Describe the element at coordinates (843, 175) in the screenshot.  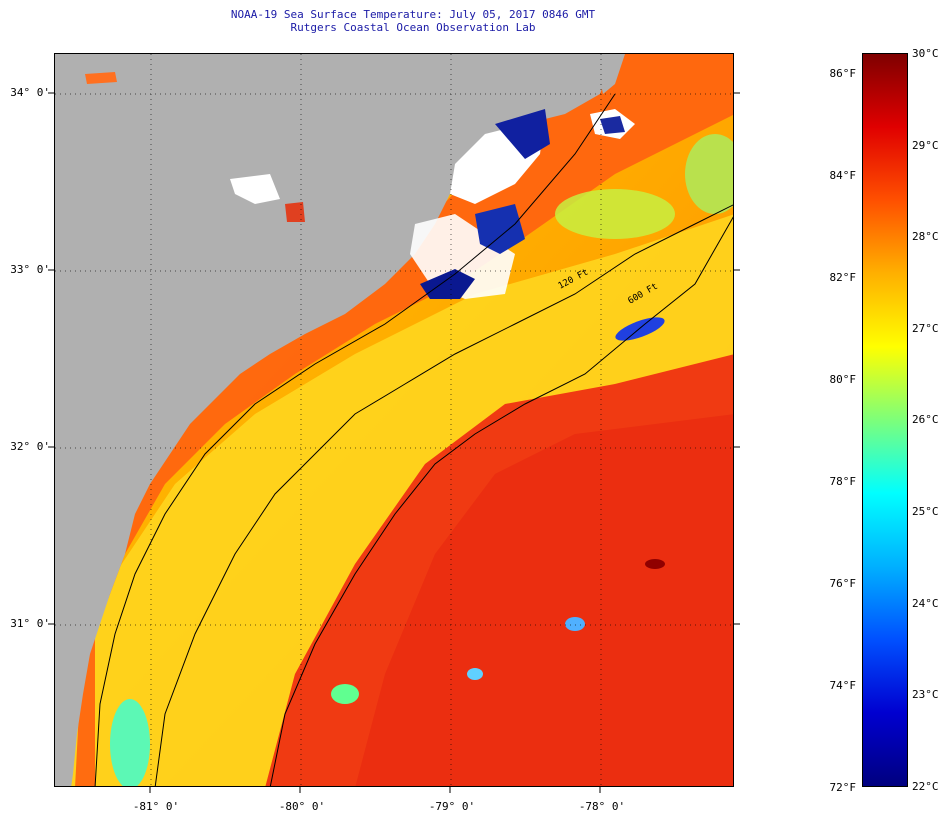
I see `cb-f-84: 84°F` at that location.